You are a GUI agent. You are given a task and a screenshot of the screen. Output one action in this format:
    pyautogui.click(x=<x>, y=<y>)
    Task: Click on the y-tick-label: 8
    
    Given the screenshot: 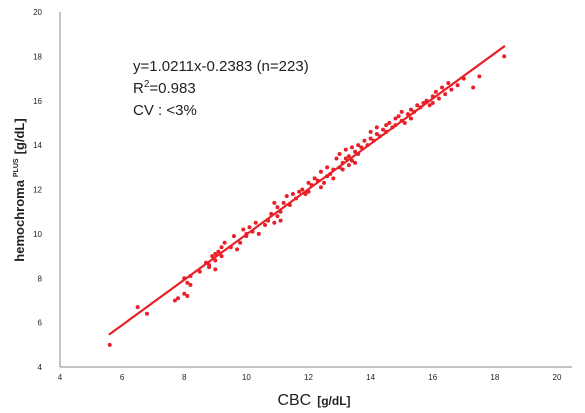 What is the action you would take?
    pyautogui.click(x=40, y=278)
    